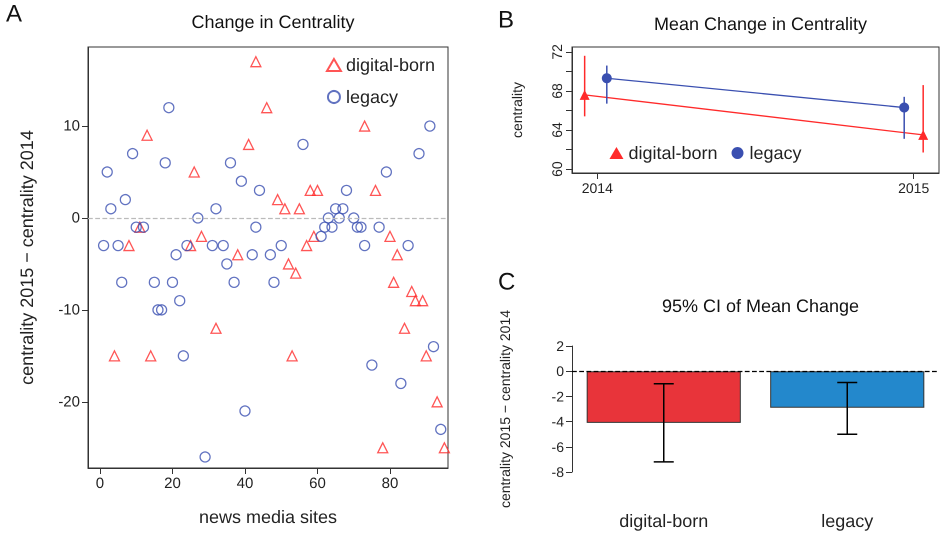 The height and width of the screenshot is (554, 941). I want to click on text: A, so click(14, 14).